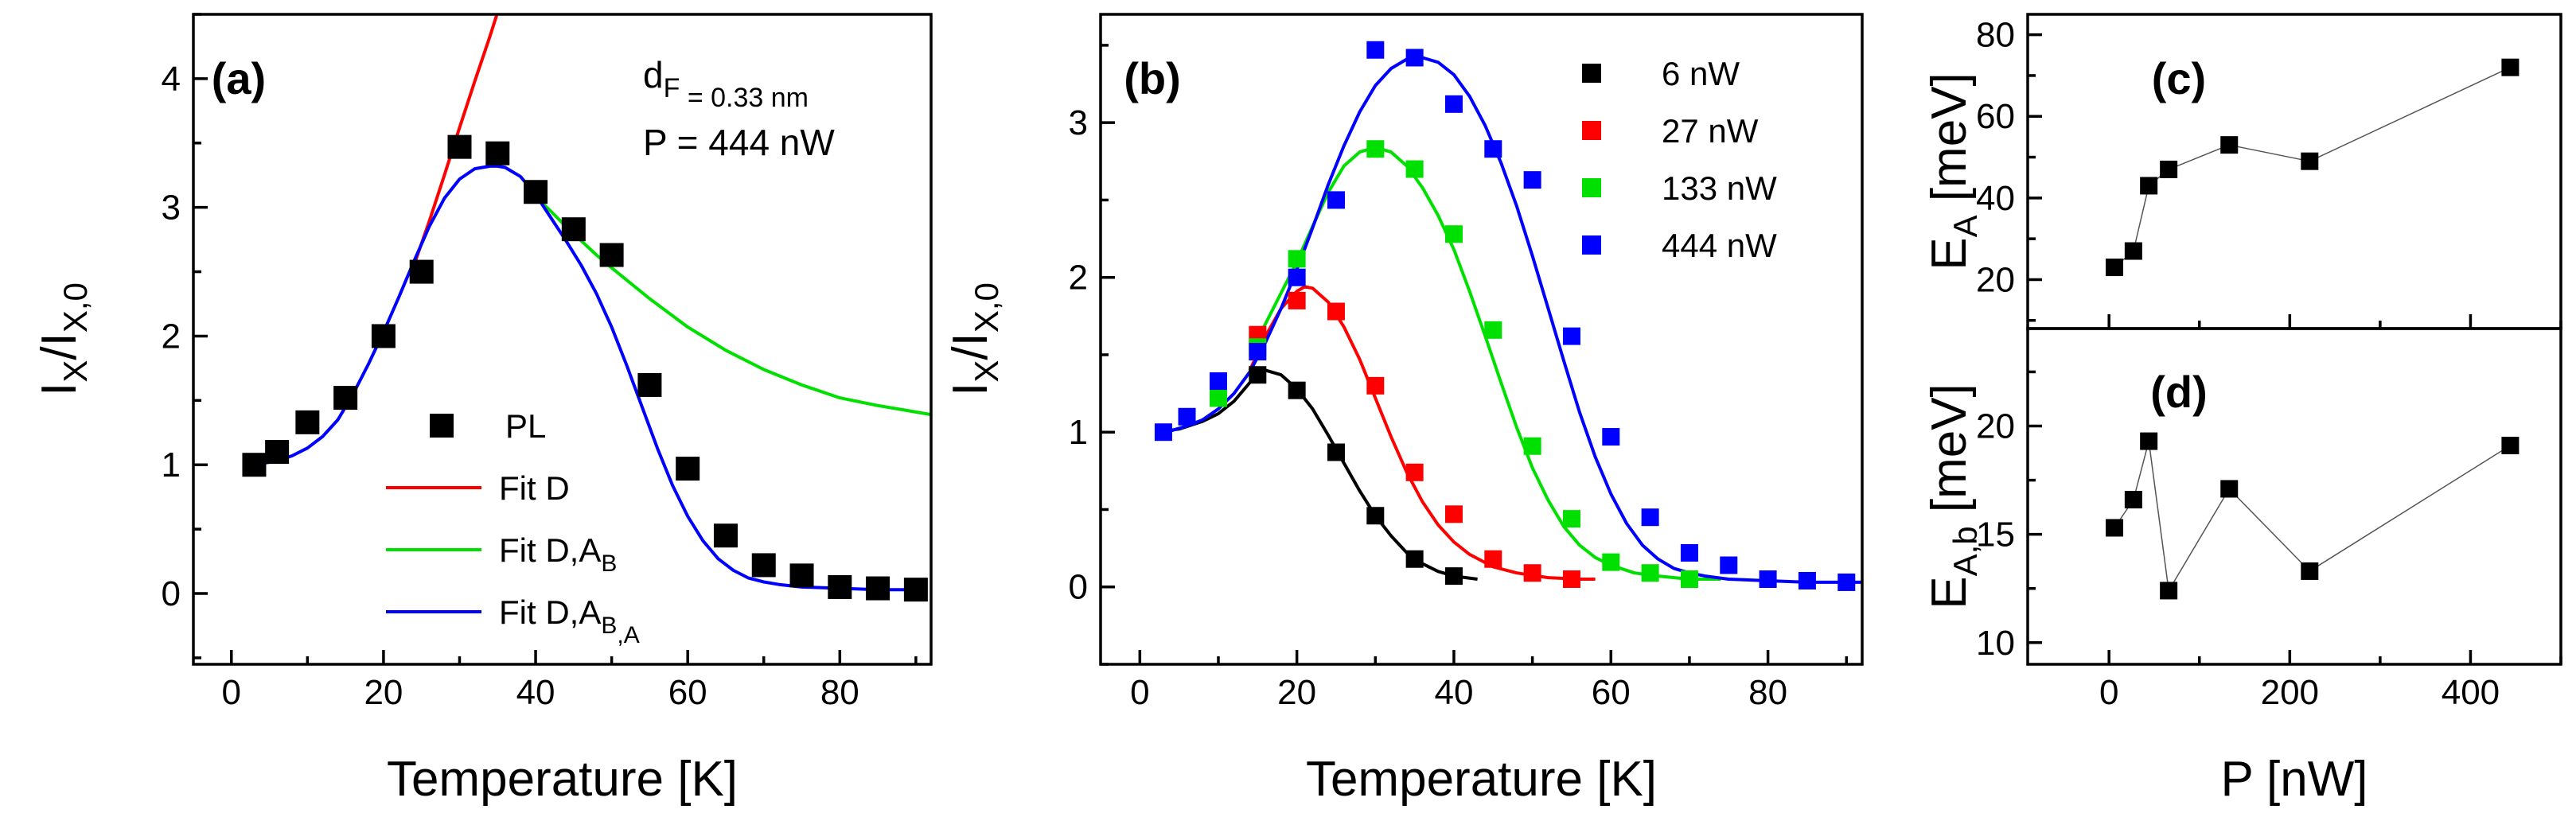 The image size is (2576, 821). What do you see at coordinates (726, 83) in the screenshot?
I see `panel-a-thickness-annotation: dF = 0.33 nm` at bounding box center [726, 83].